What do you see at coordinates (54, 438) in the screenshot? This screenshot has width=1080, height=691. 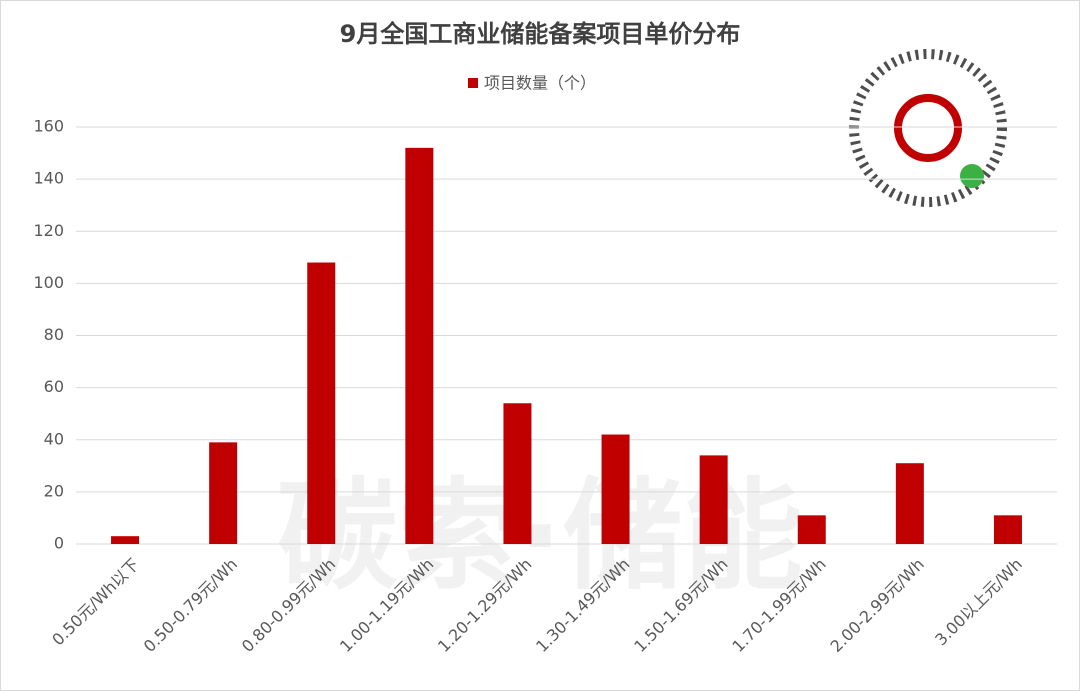 I see `y-tick-label: 40` at bounding box center [54, 438].